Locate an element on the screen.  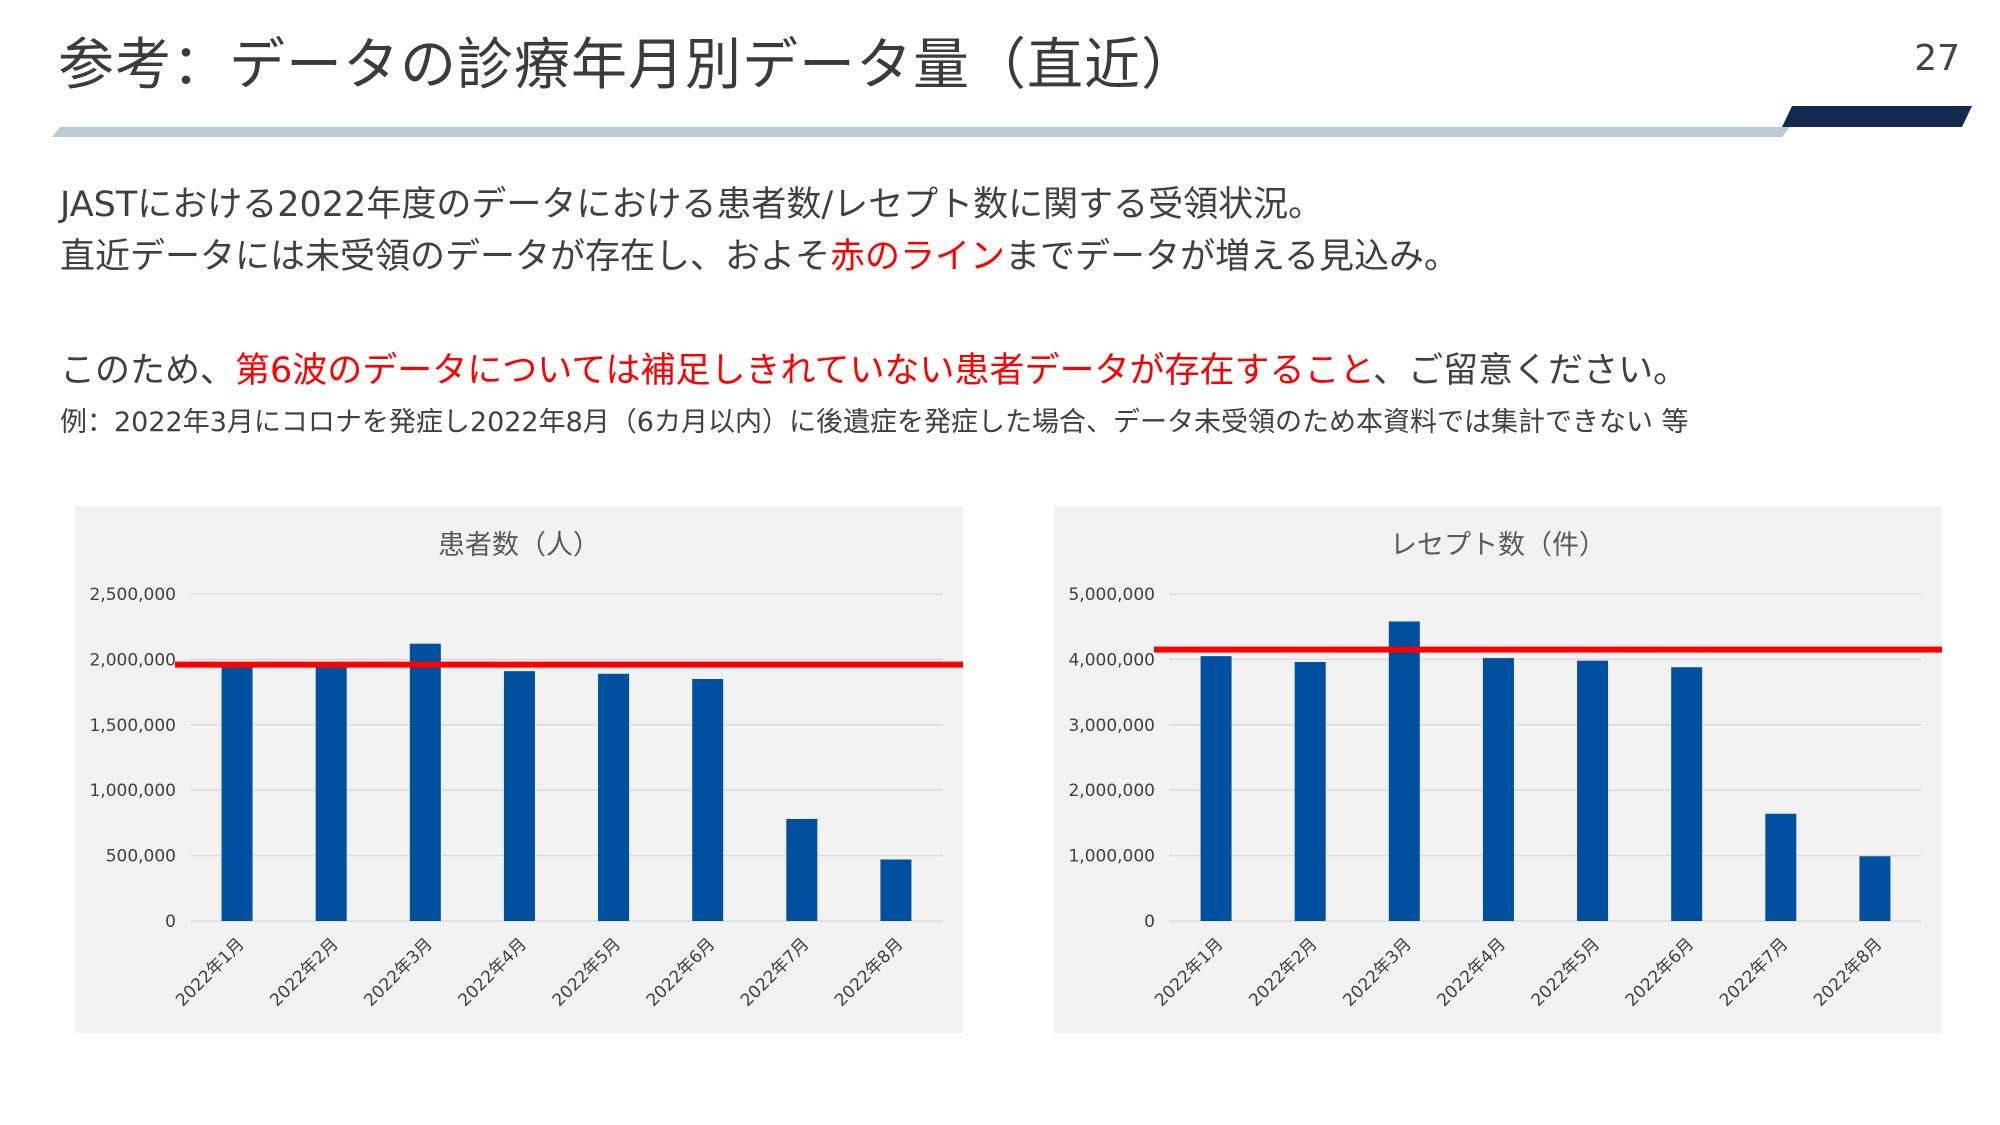
y-tick-label: 1,500,000 is located at coordinates (132, 726).